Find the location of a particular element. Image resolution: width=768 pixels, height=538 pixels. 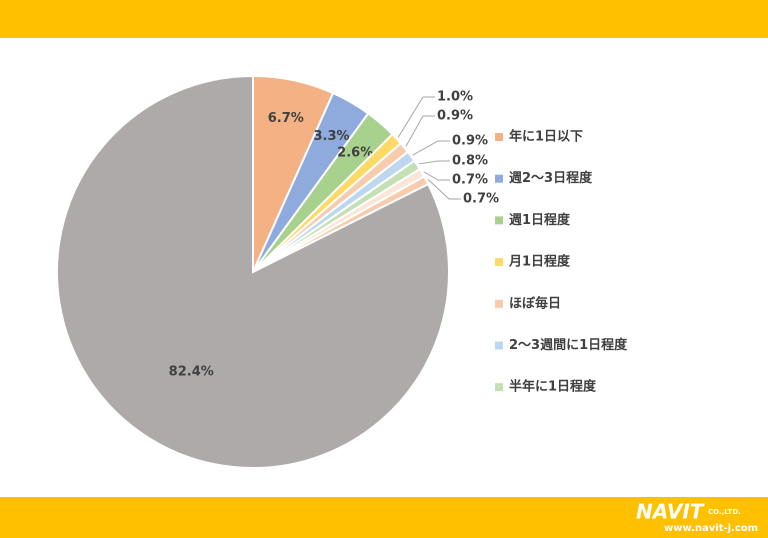

data-label: 6.7% is located at coordinates (286, 118).